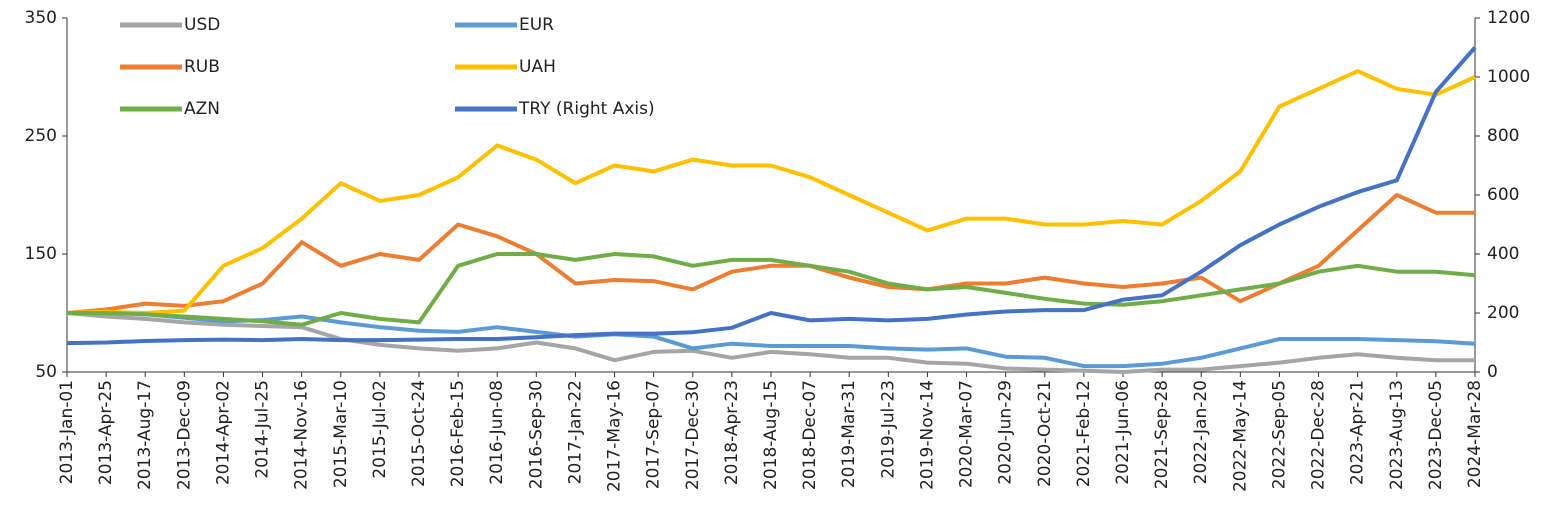 The height and width of the screenshot is (522, 1546). I want to click on y2-tick-label: 1000, so click(1508, 77).